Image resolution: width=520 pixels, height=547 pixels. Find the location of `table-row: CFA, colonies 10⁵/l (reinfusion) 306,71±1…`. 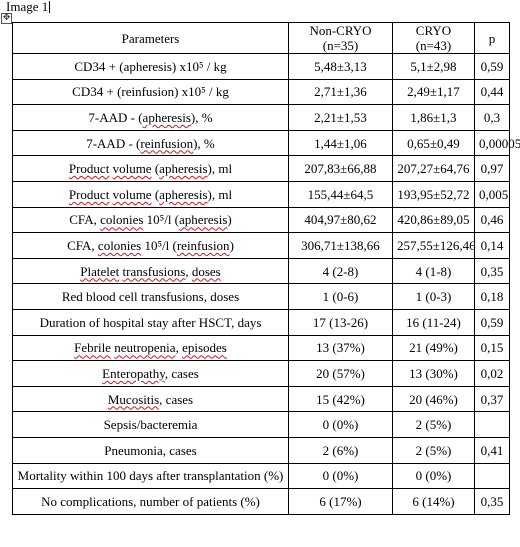

table-row: CFA, colonies 10⁵/l (reinfusion) 306,71±1… is located at coordinates (261, 245).